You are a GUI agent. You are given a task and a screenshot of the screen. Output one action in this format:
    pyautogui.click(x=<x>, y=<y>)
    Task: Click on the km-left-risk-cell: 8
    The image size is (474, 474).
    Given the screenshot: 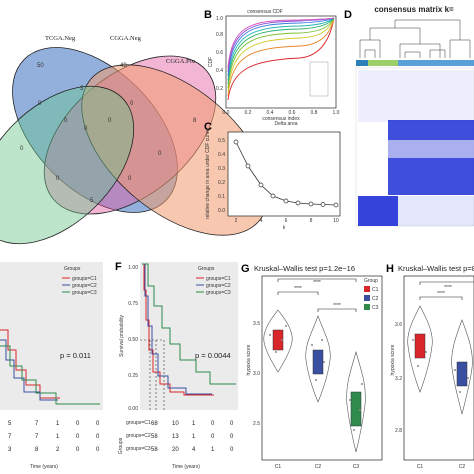 What is the action you would take?
    pyautogui.click(x=37, y=450)
    